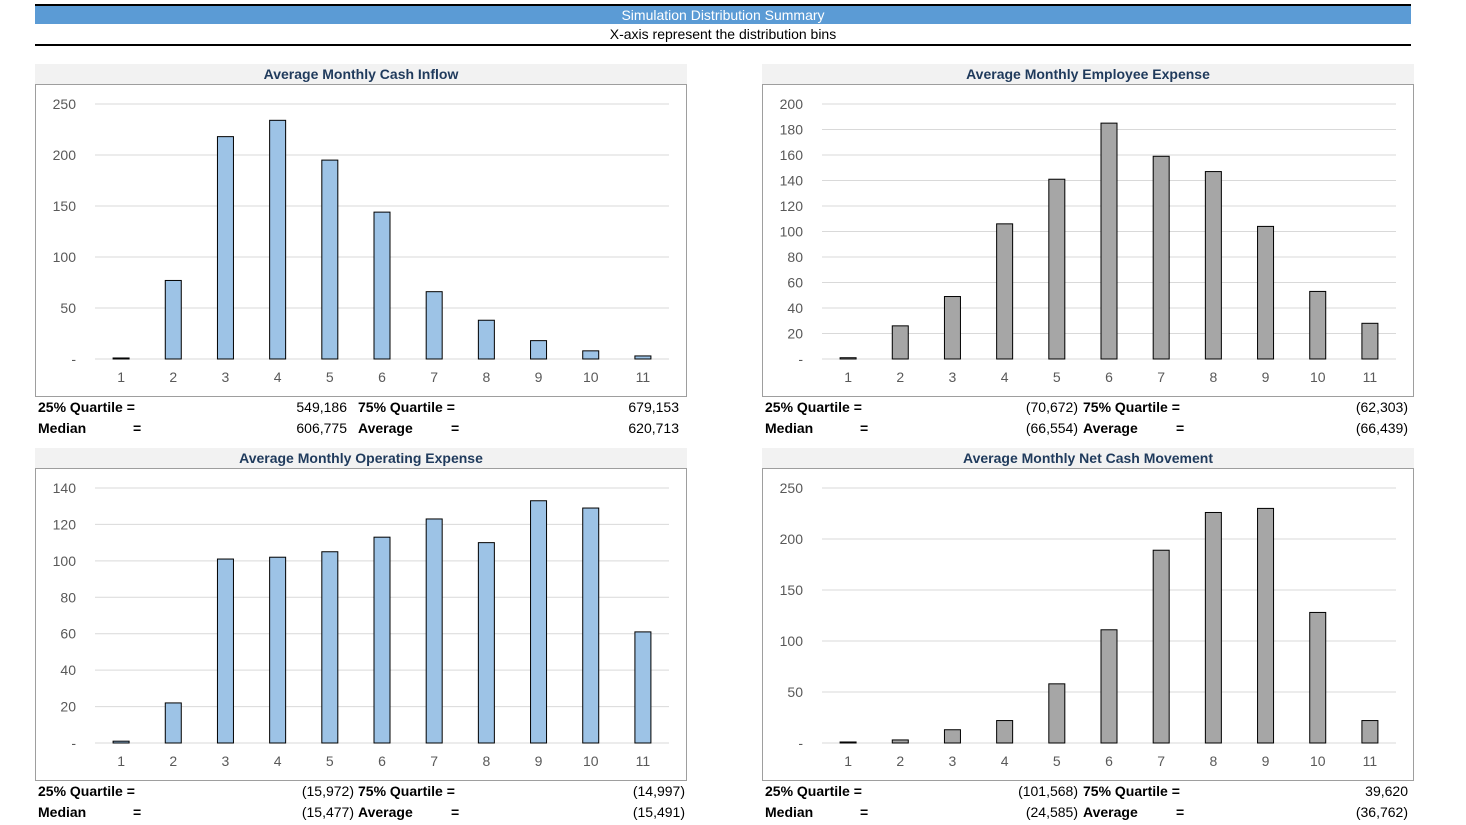 The width and height of the screenshot is (1466, 825). What do you see at coordinates (1051, 428) in the screenshot?
I see `median-value: (66,554)` at bounding box center [1051, 428].